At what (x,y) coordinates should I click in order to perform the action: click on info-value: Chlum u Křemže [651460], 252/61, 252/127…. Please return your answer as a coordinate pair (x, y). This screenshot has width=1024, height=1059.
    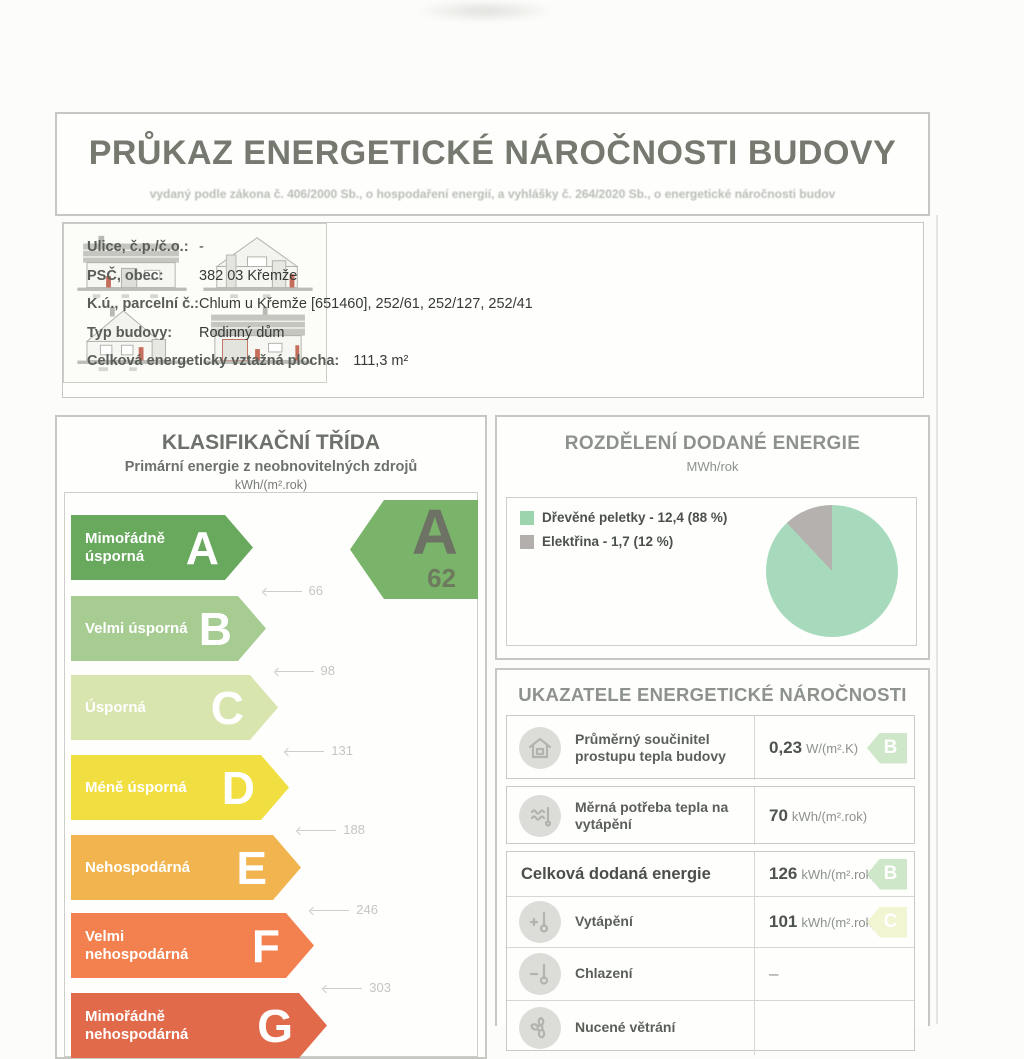
    Looking at the image, I should click on (366, 304).